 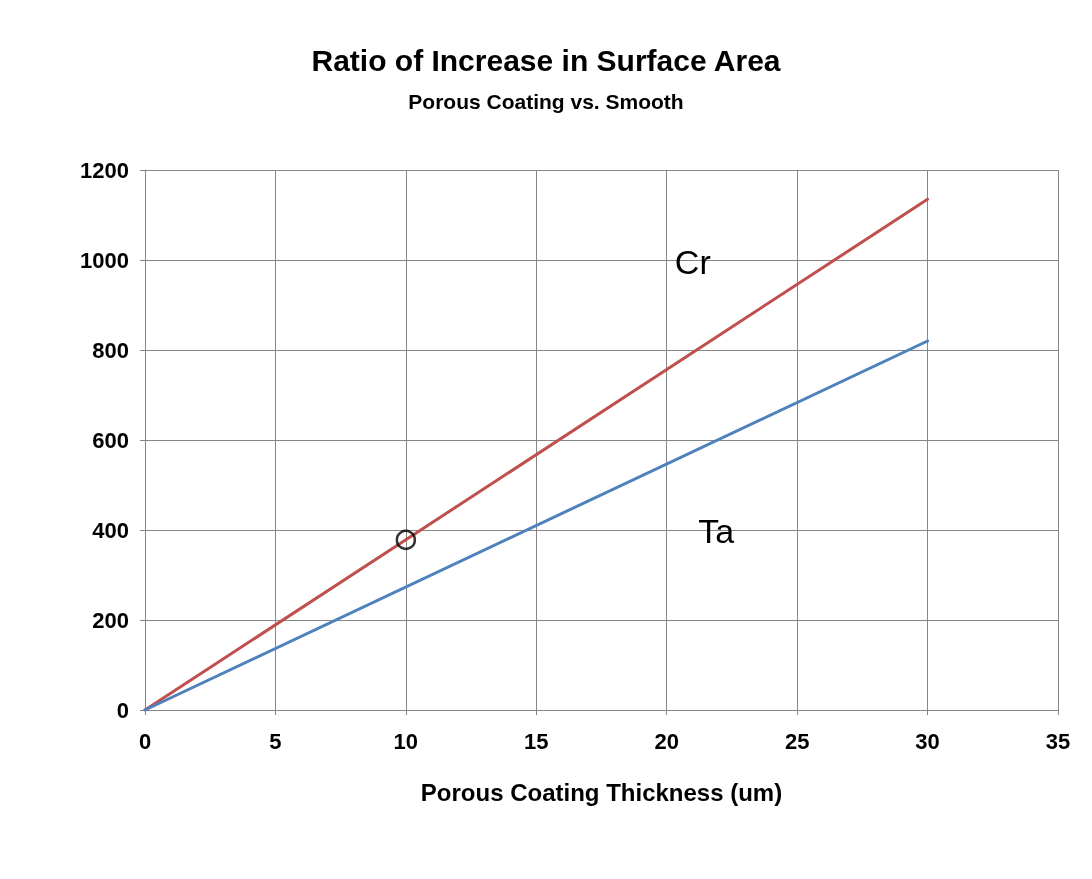 What do you see at coordinates (110, 440) in the screenshot?
I see `y-tick-label: 600` at bounding box center [110, 440].